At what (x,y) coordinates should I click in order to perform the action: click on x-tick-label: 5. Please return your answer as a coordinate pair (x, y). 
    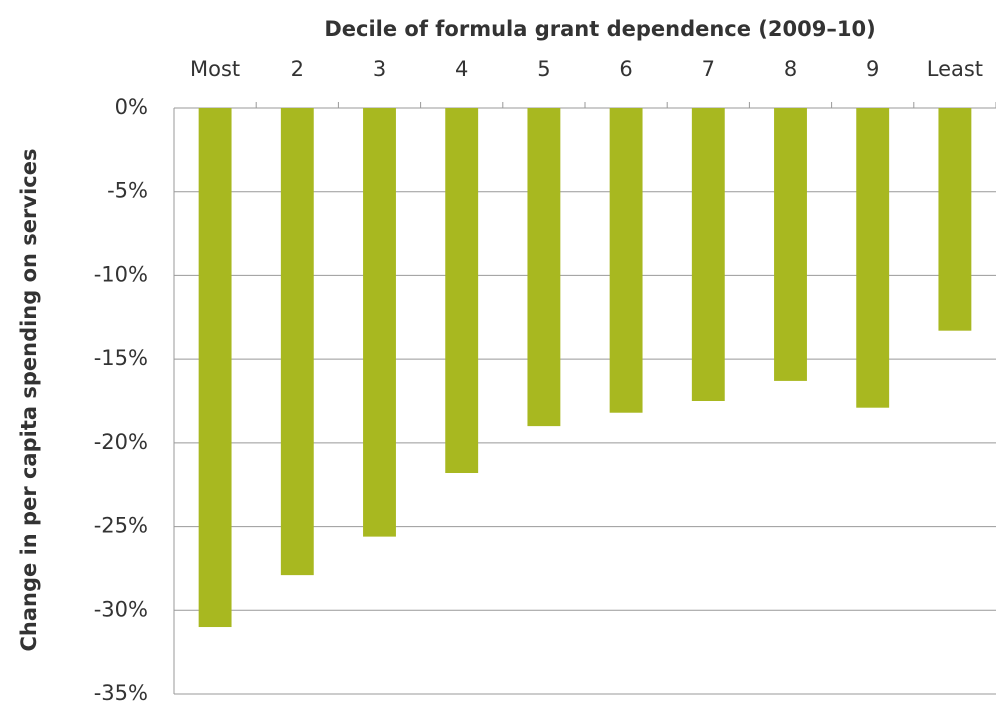
    Looking at the image, I should click on (543, 69).